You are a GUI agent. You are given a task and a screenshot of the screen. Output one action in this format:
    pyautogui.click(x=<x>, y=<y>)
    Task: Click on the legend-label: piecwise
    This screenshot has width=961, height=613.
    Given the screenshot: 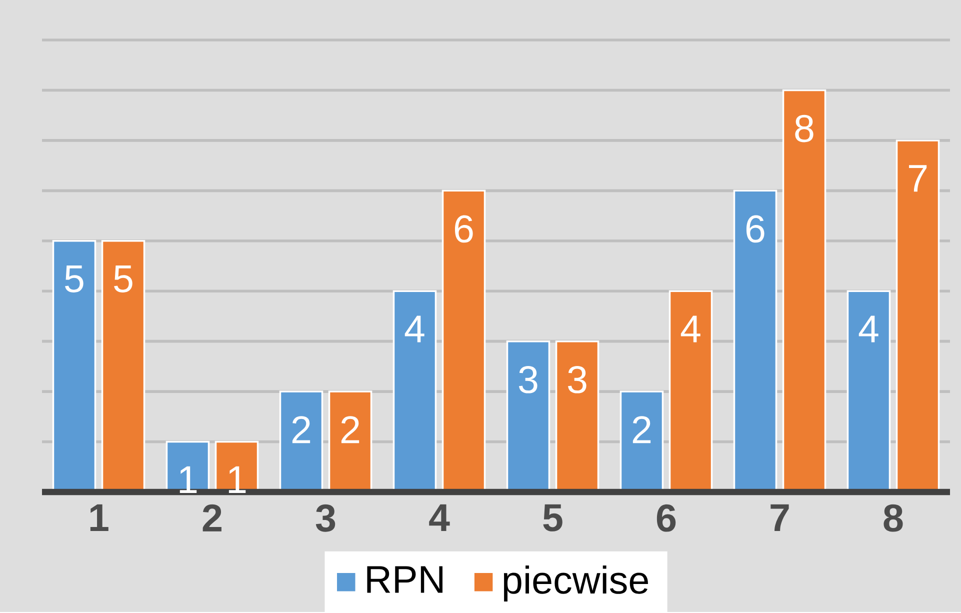 What is the action you would take?
    pyautogui.click(x=576, y=584)
    